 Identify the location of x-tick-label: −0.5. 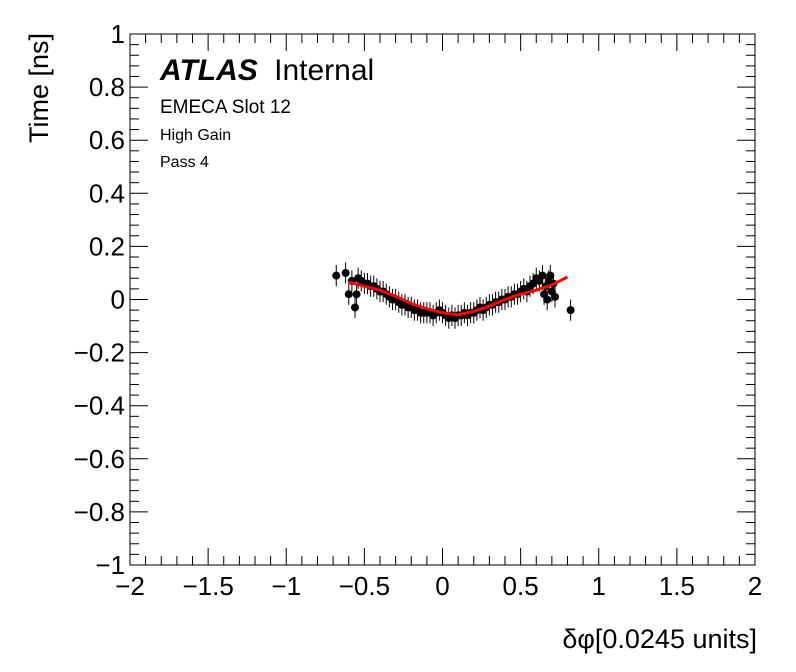
(364, 586).